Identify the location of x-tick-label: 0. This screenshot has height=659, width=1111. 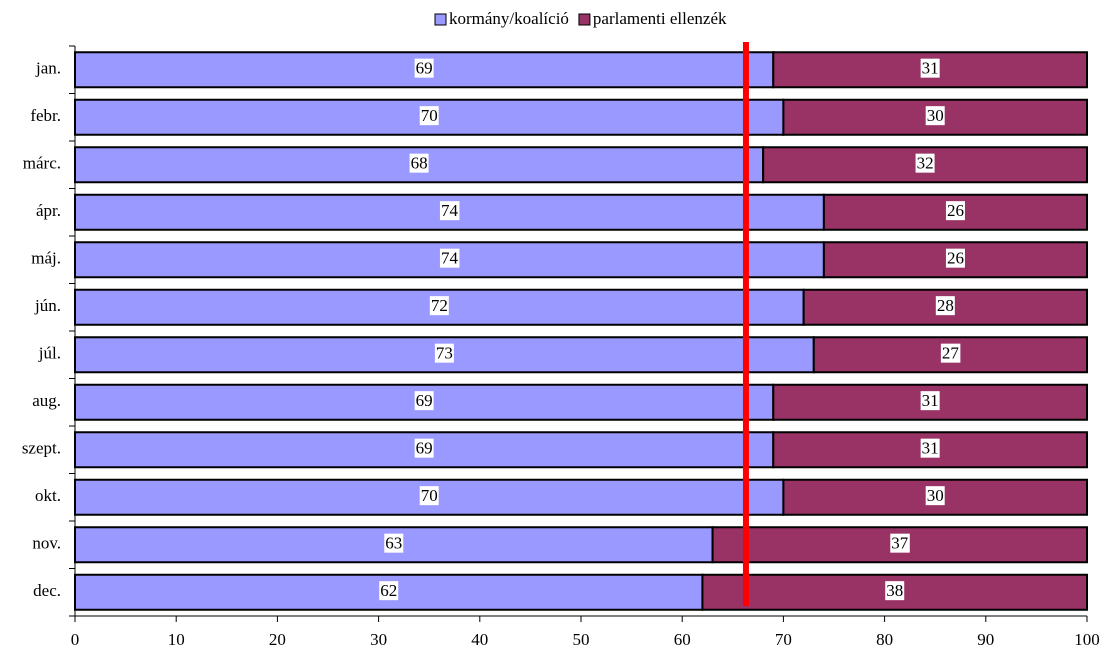
(75, 639).